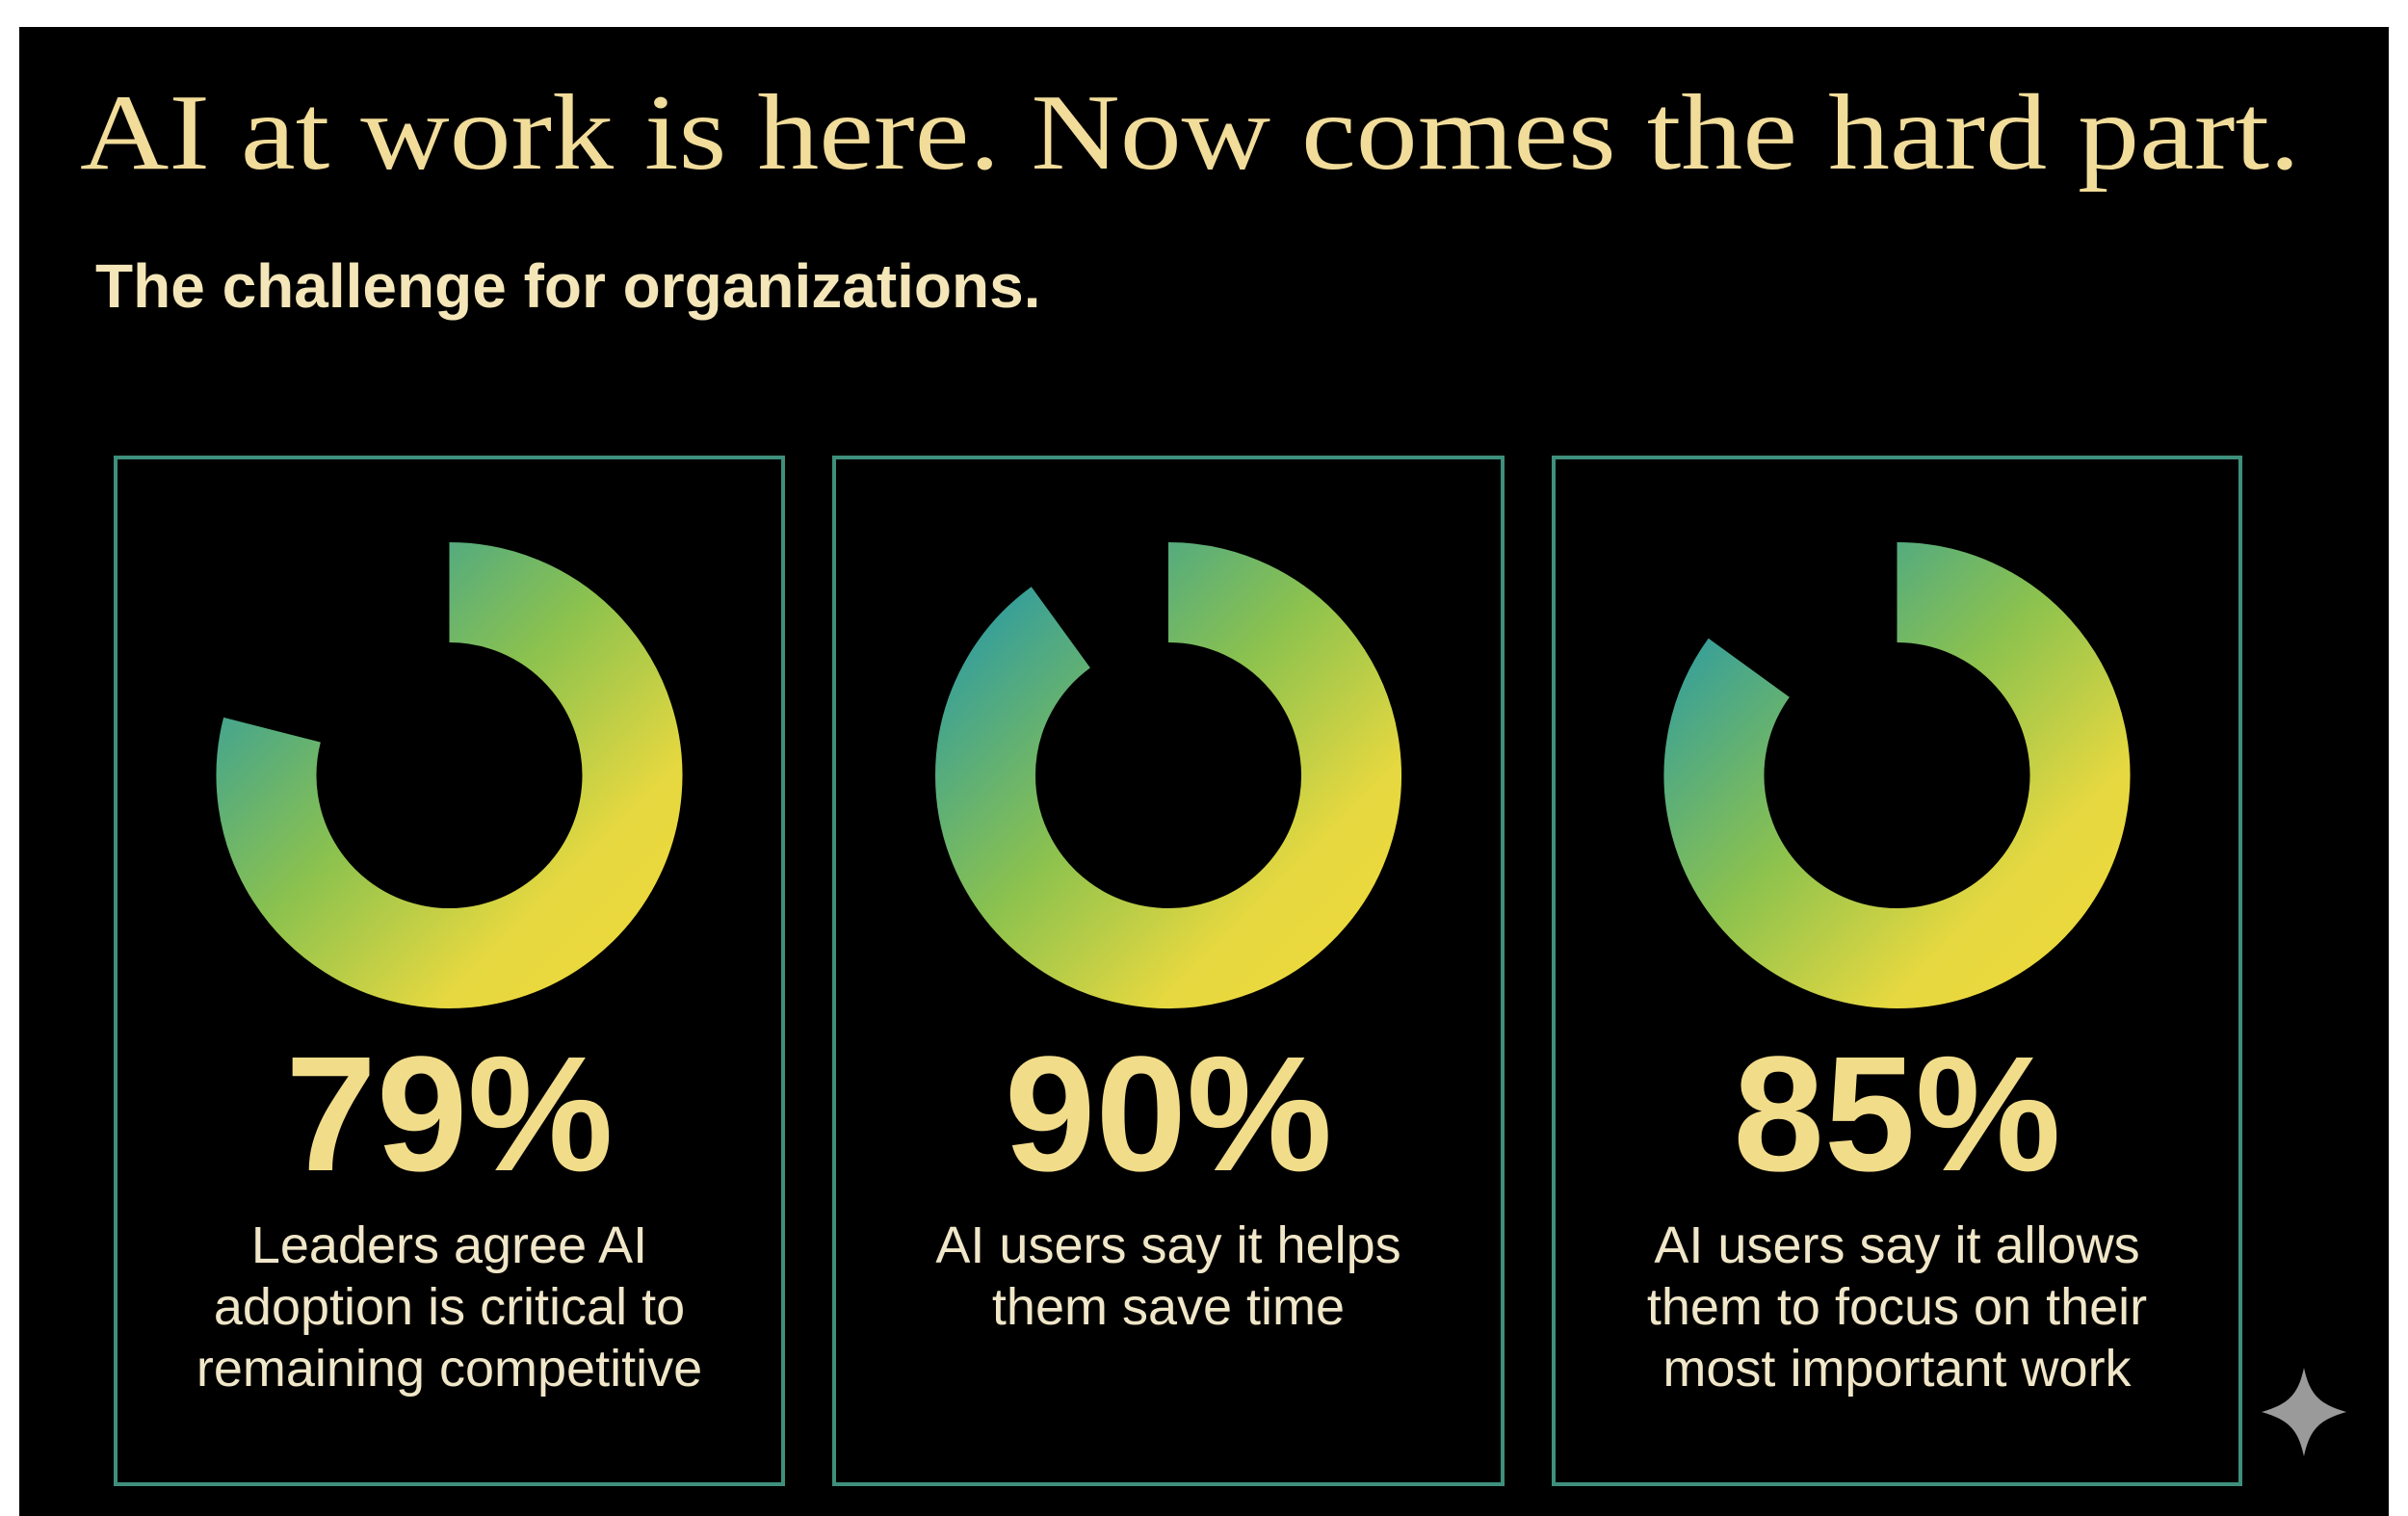  I want to click on subtitle: The challenge for organizations., so click(567, 286).